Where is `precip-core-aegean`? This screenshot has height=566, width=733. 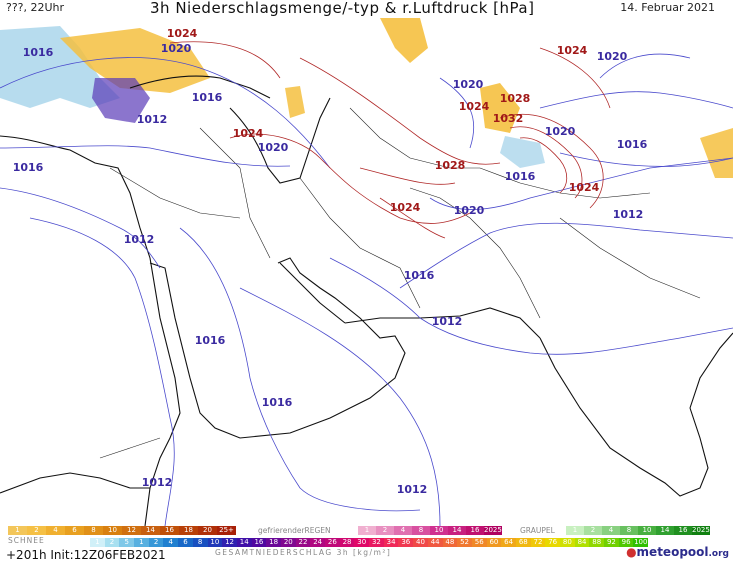 precip-core-aegean is located at coordinates (121, 100).